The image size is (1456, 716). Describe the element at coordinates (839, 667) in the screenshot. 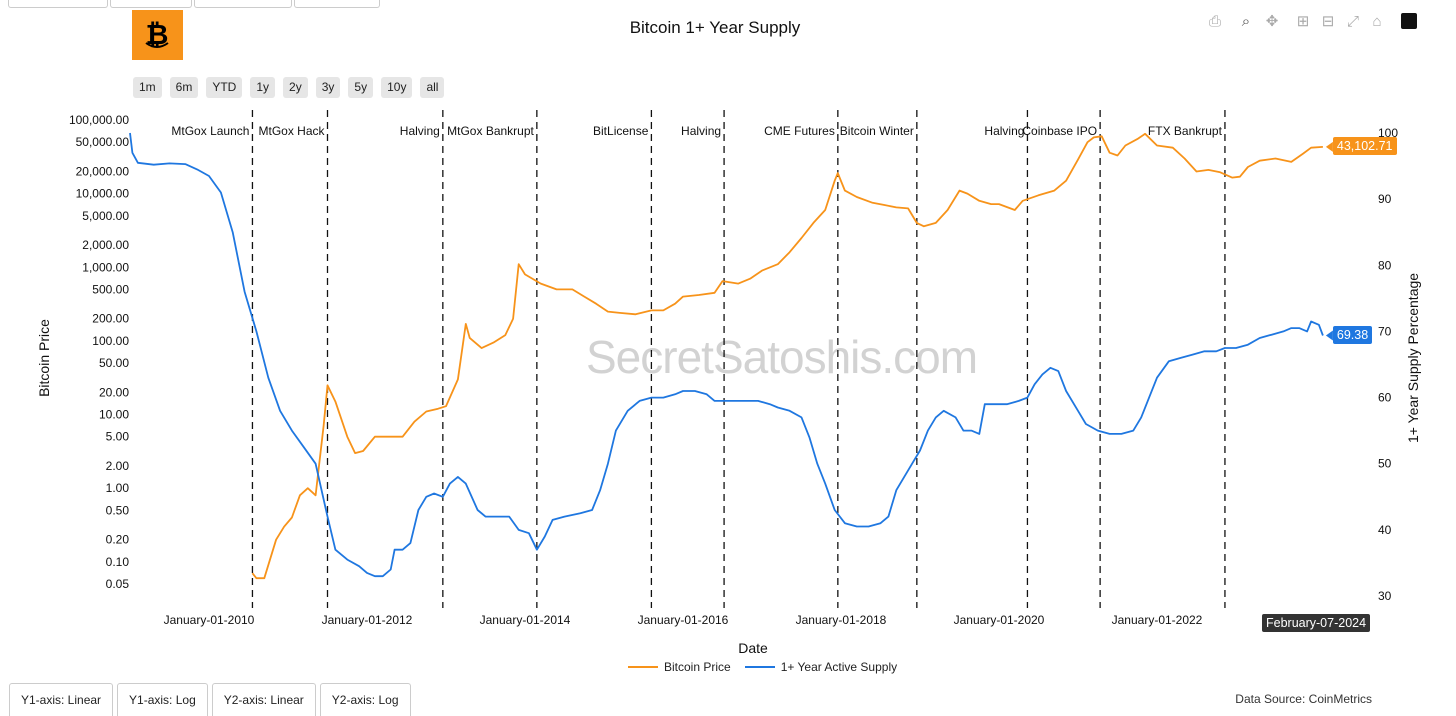

I see `legend-label-supply: 1+ Year Active Supply` at that location.